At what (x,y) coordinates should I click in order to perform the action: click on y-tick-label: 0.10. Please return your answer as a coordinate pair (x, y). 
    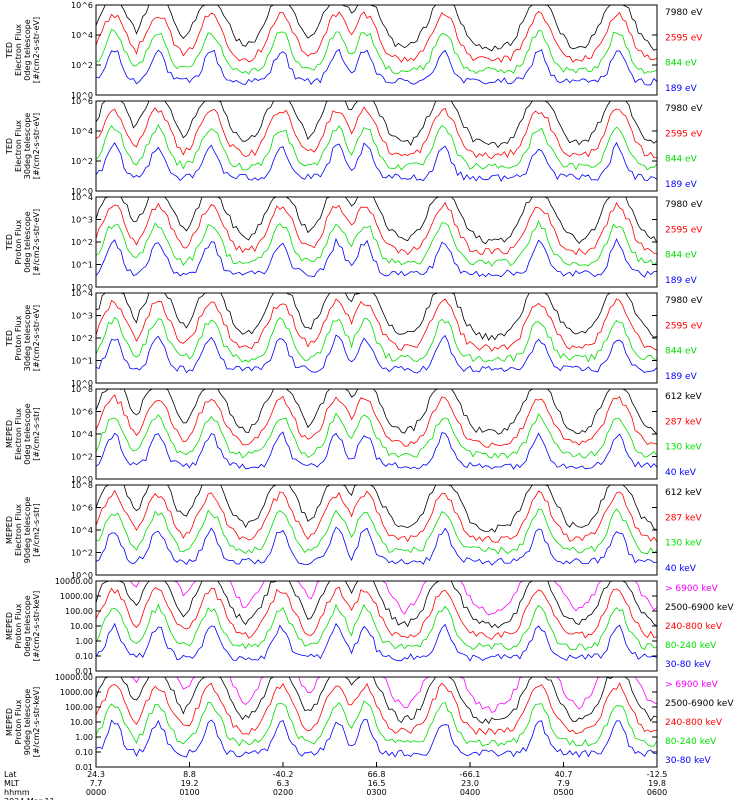
    Looking at the image, I should click on (84, 752).